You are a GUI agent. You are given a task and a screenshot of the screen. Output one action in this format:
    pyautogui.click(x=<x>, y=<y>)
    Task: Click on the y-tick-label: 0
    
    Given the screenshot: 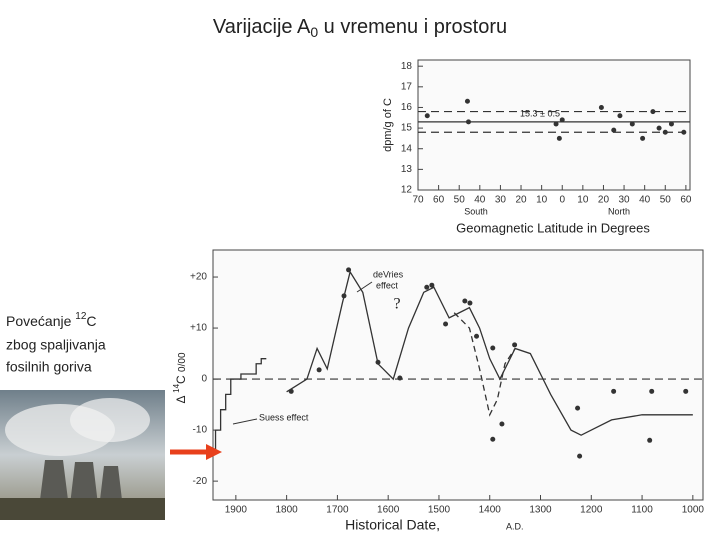 What is the action you would take?
    pyautogui.click(x=204, y=379)
    